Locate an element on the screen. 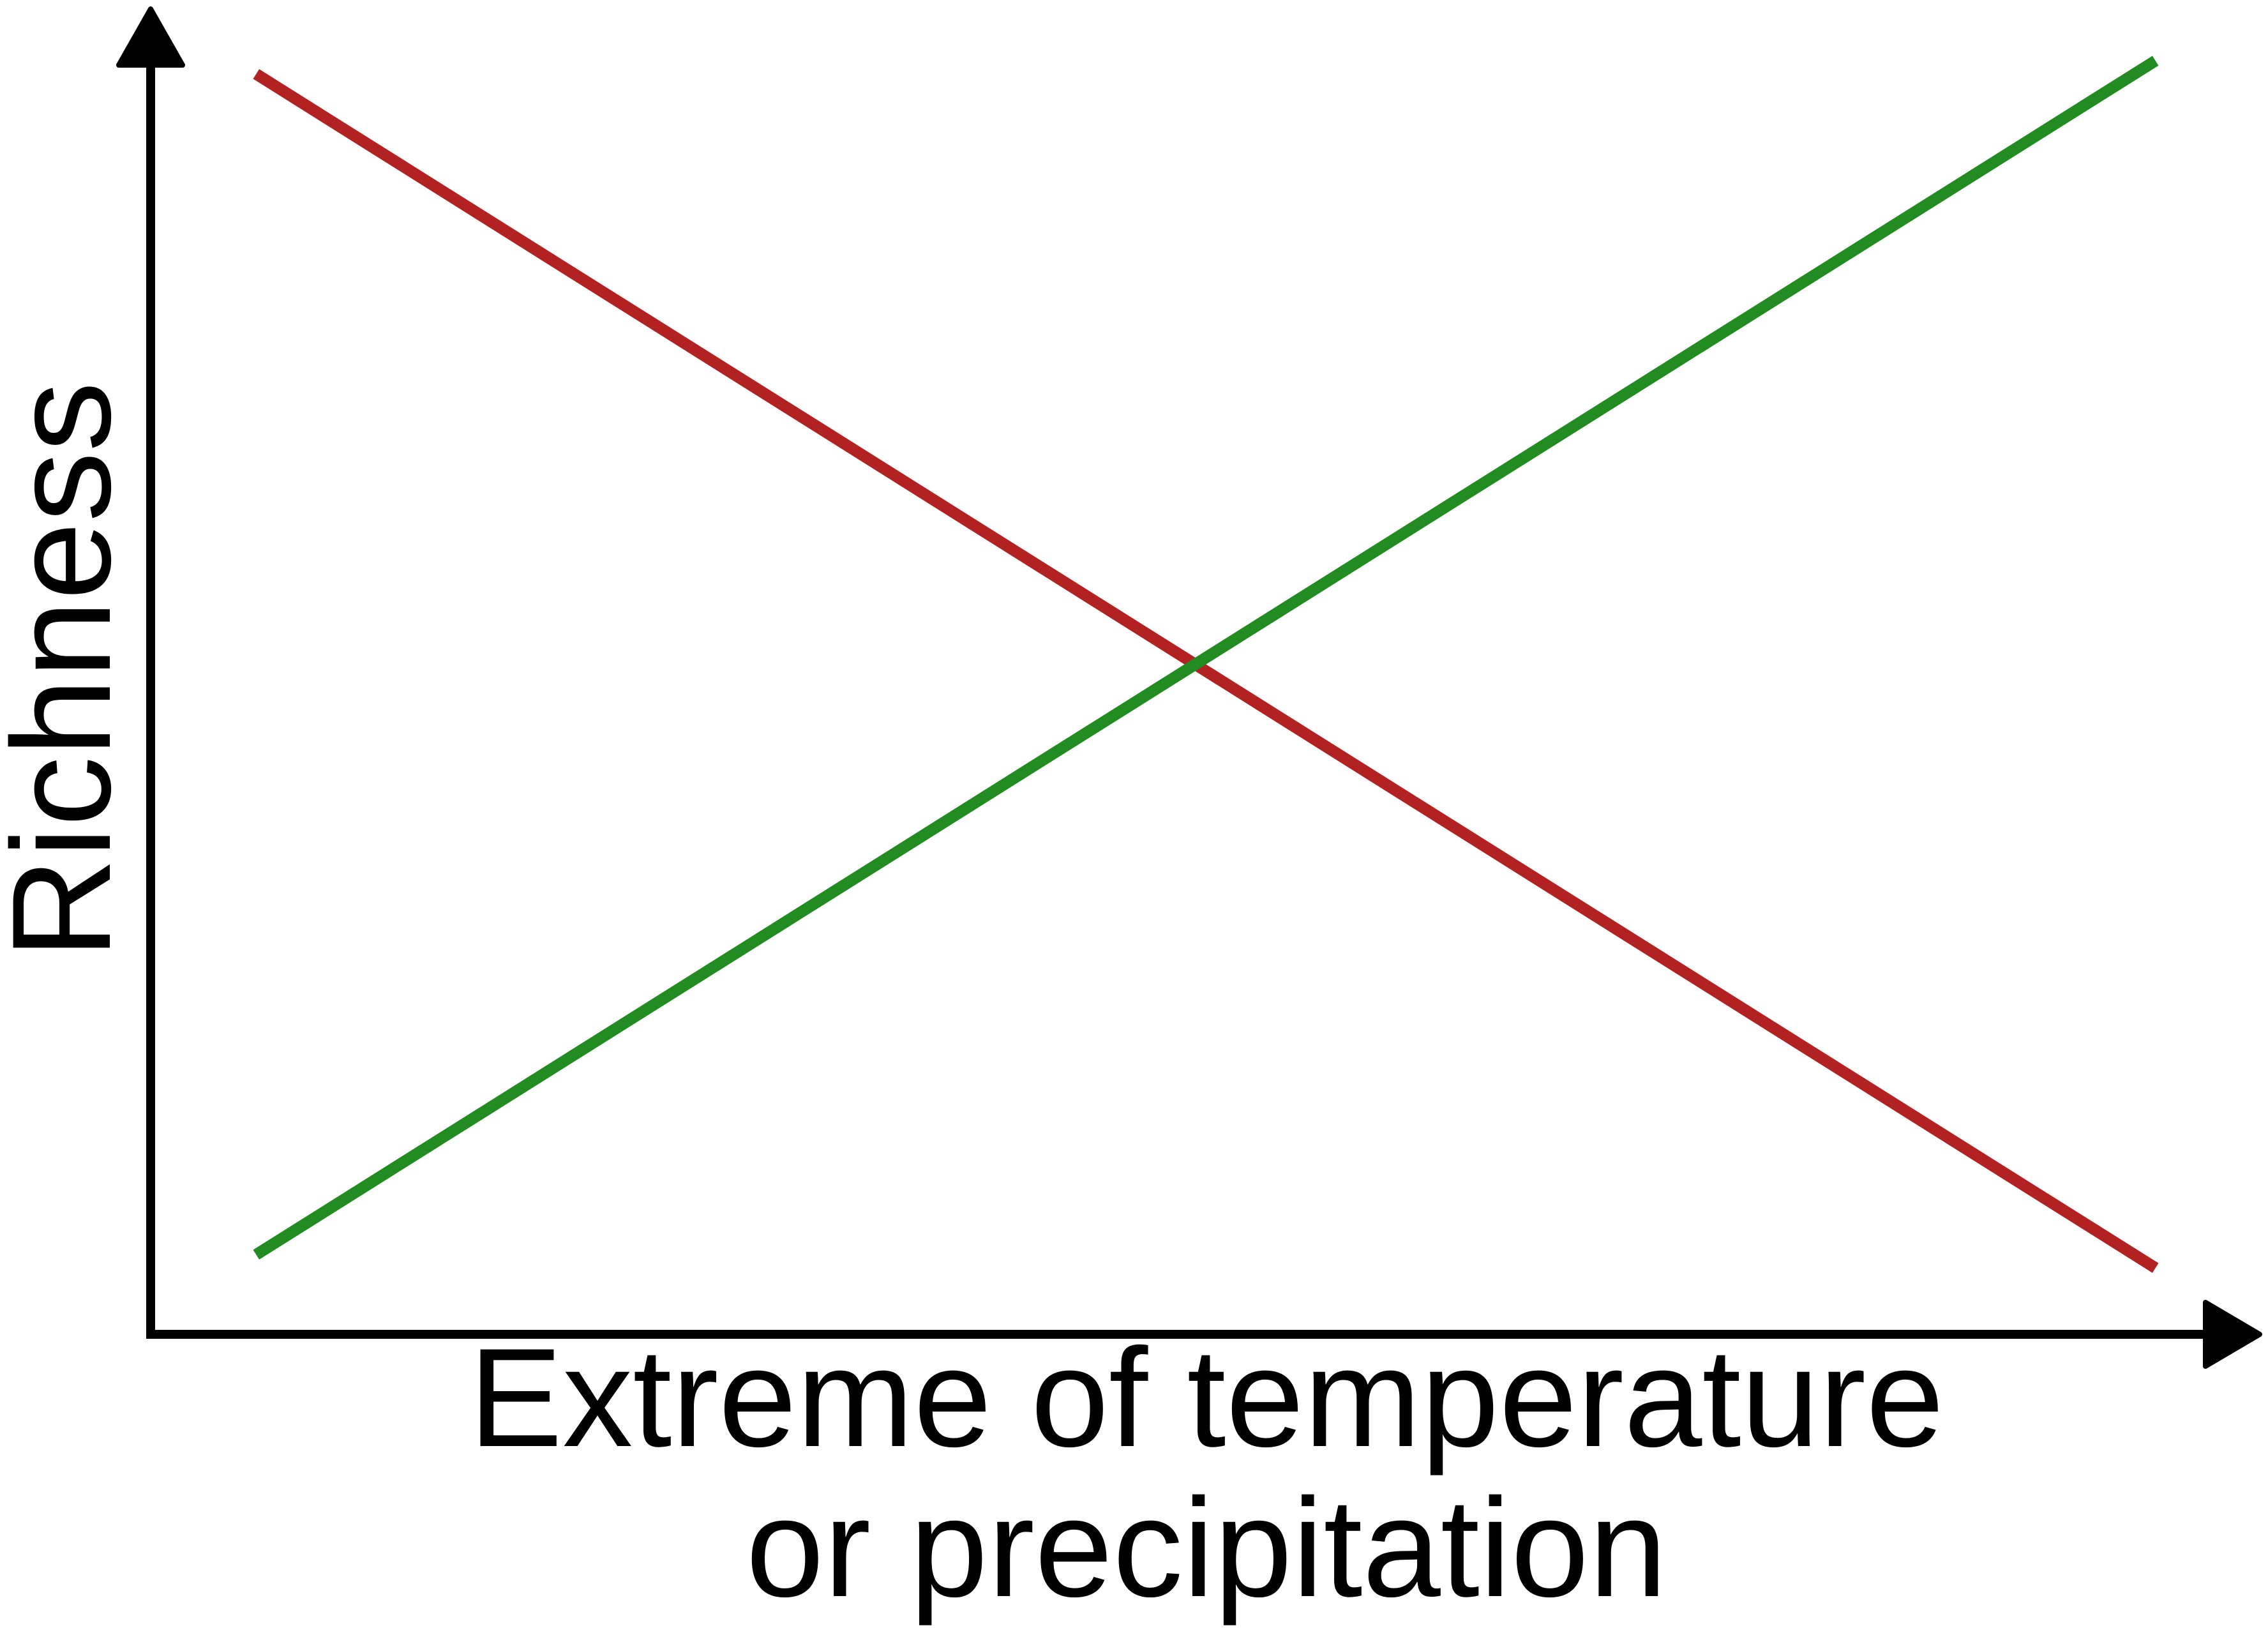  x-axis-title-line-1: Extreme of temperature is located at coordinates (1206, 1397).